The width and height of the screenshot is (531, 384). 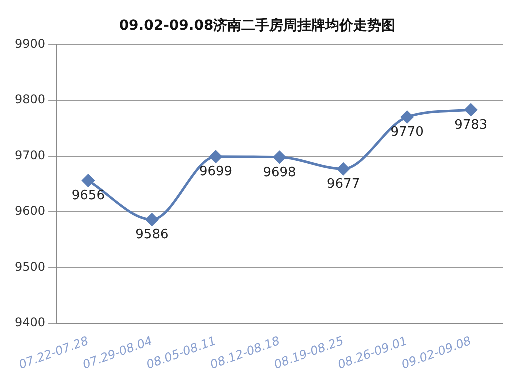 What do you see at coordinates (407, 132) in the screenshot?
I see `data-label: 9770` at bounding box center [407, 132].